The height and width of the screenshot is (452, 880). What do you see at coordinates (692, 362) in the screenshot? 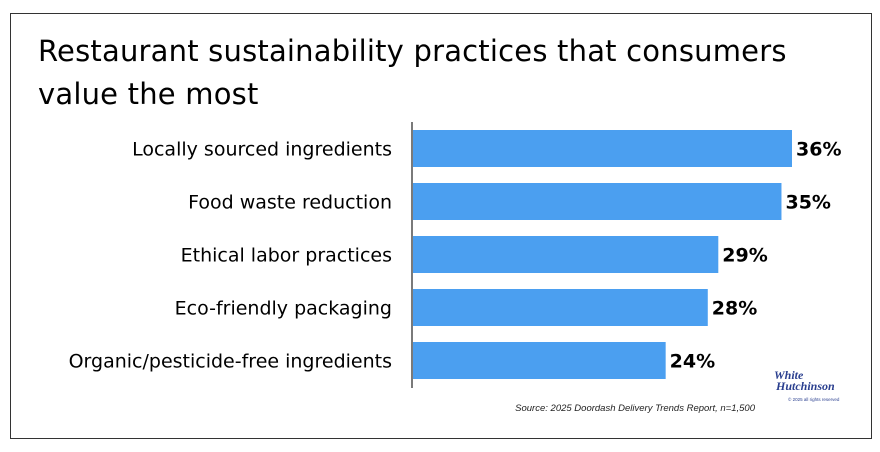
I see `value-label: 24%` at bounding box center [692, 362].